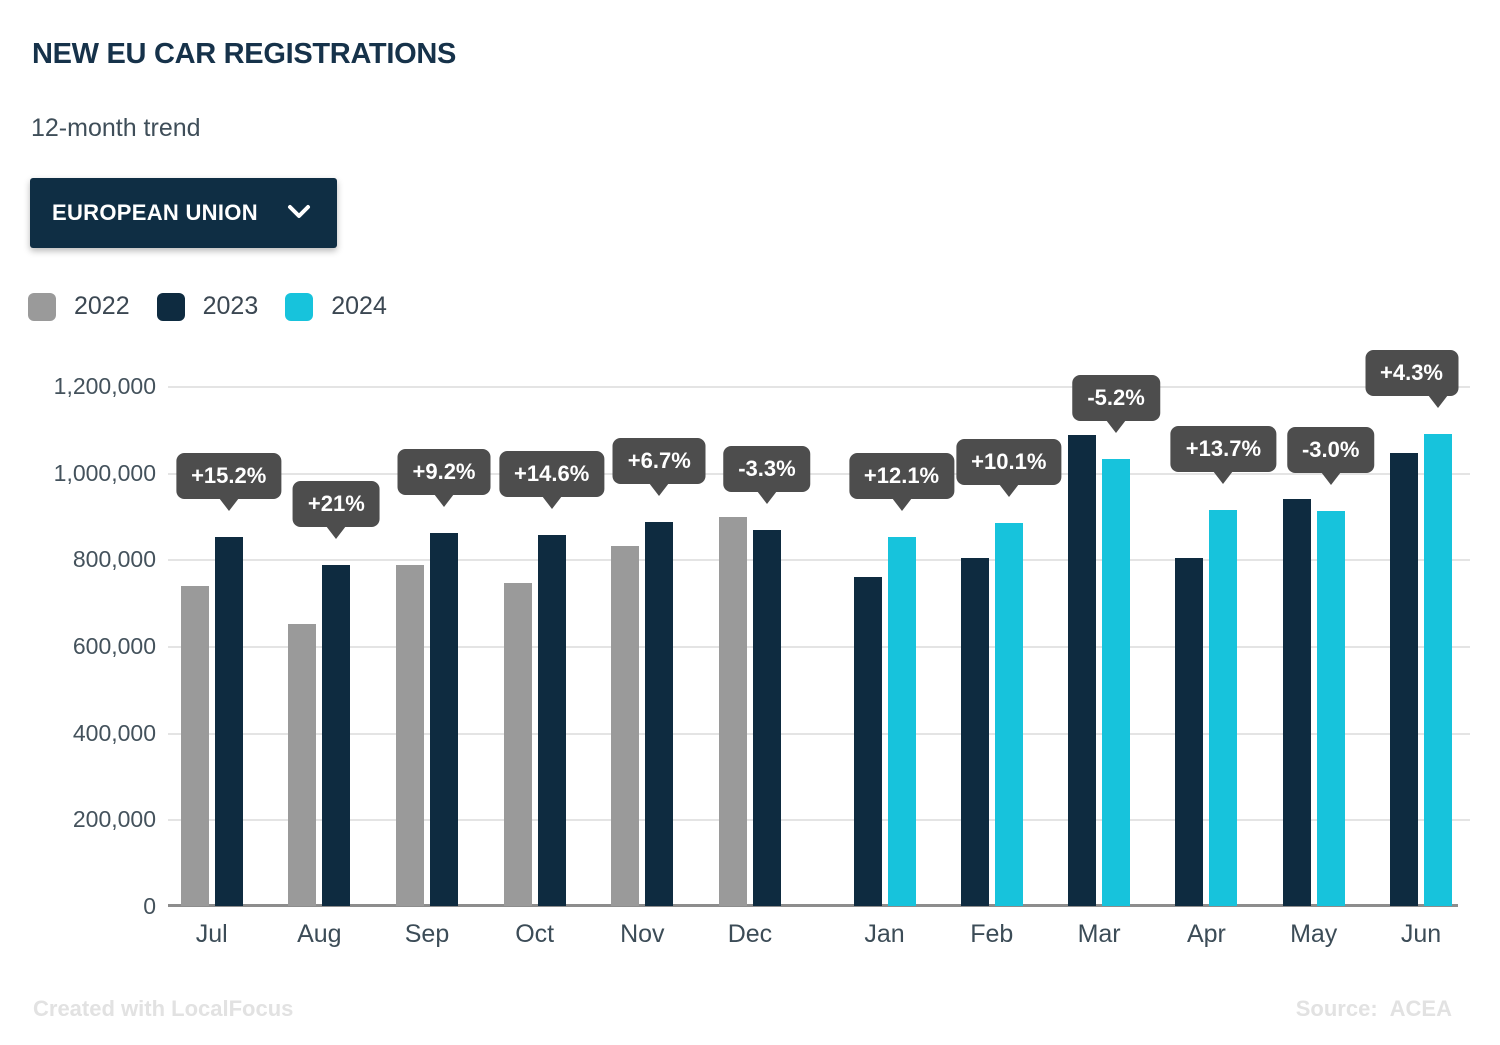 This screenshot has width=1500, height=1045. Describe the element at coordinates (992, 934) in the screenshot. I see `x-axis-label-feb: Feb` at that location.